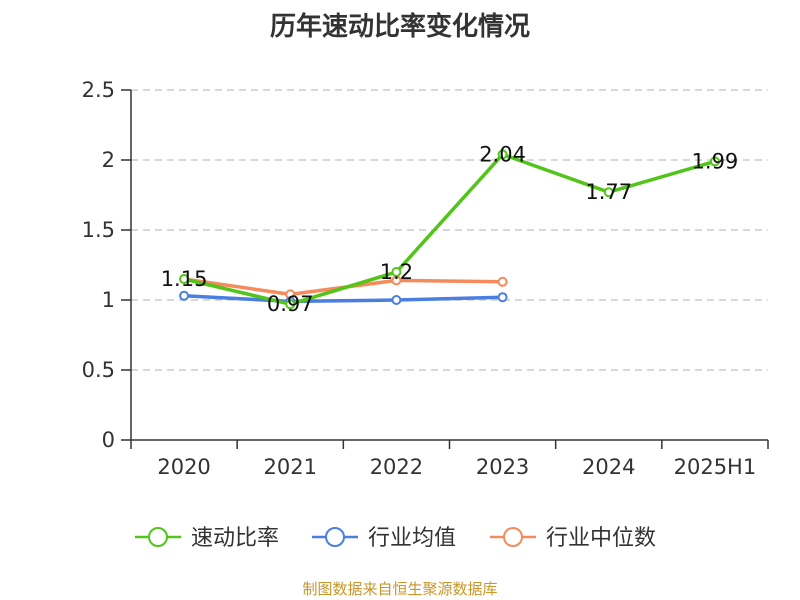 The image size is (800, 600). What do you see at coordinates (98, 90) in the screenshot?
I see `y-tick-label: 2.5` at bounding box center [98, 90].